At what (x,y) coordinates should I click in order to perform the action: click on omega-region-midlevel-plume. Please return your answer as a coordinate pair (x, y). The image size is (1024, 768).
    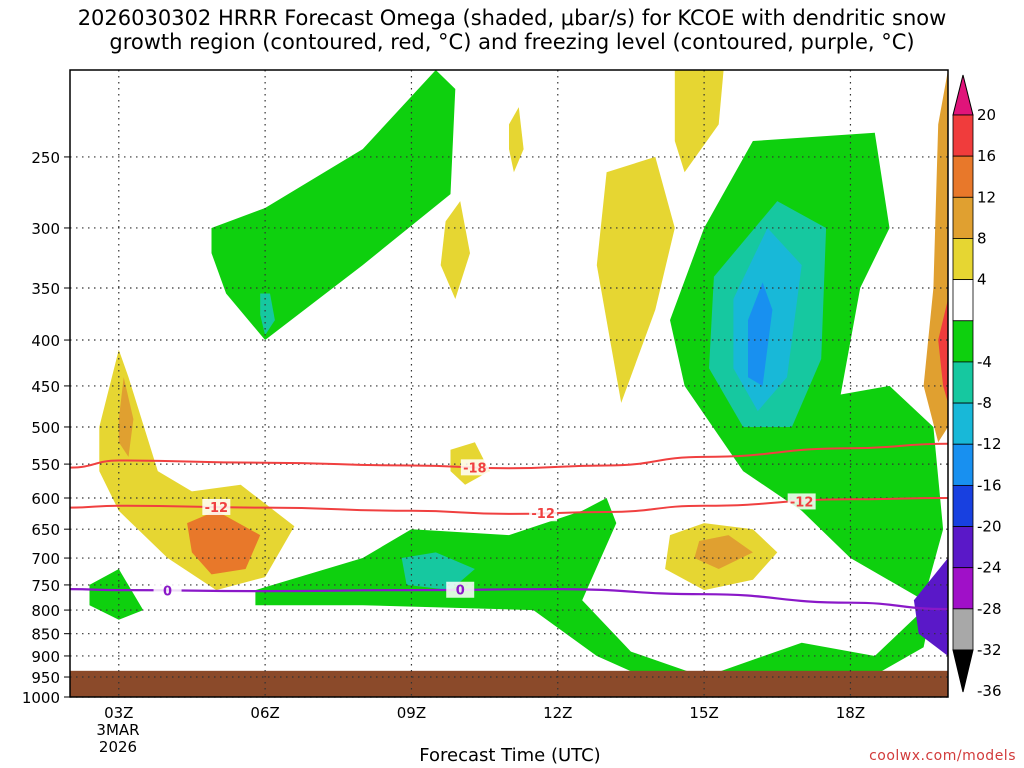
    Looking at the image, I should click on (455, 250).